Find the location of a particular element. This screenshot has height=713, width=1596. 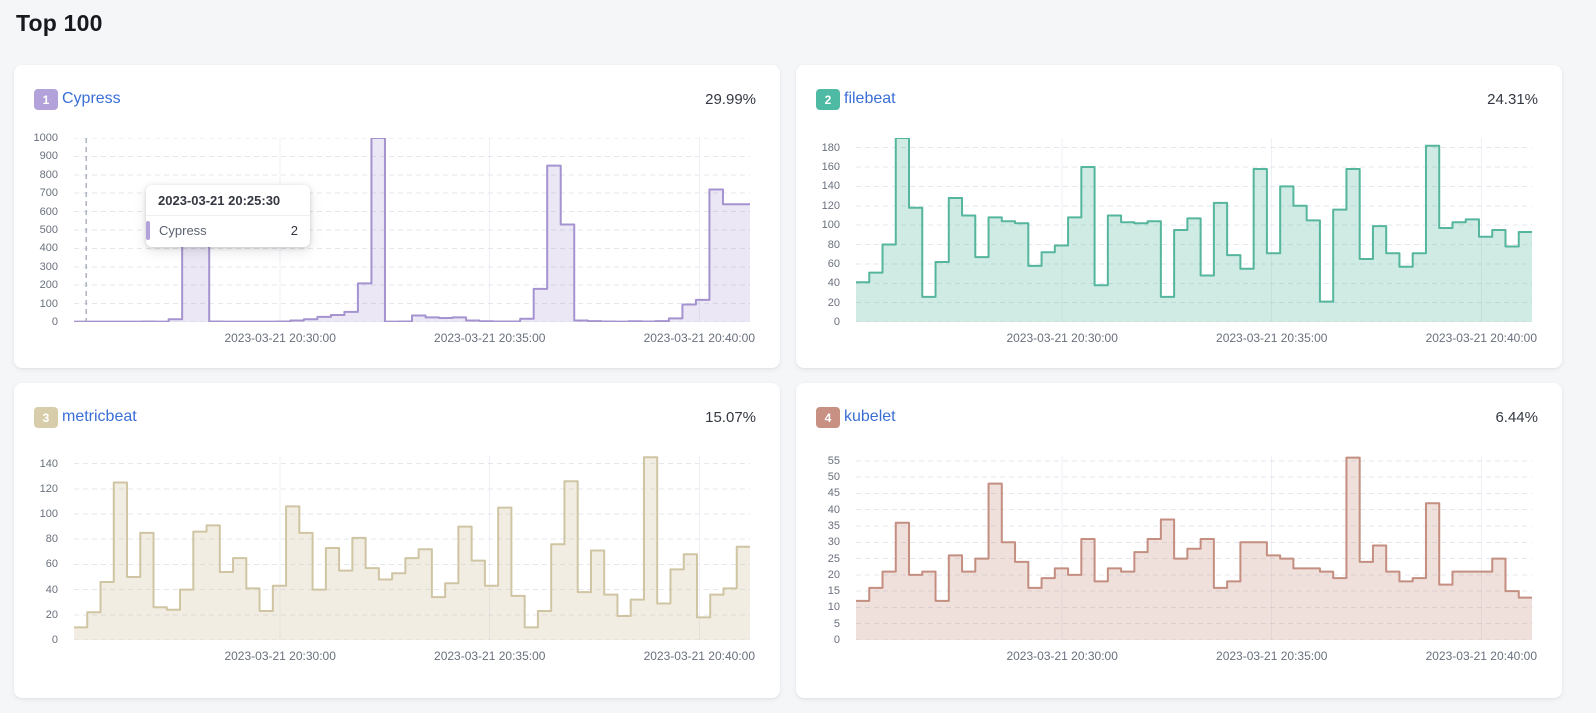

chart-tooltip: 2023-03-21 20:25:30 Cypress 2 is located at coordinates (228, 216).